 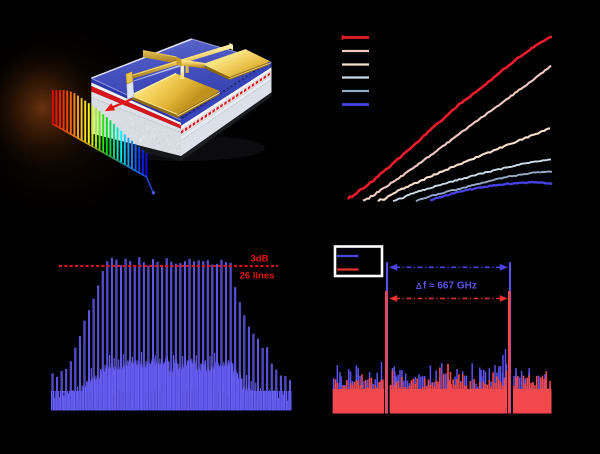 What do you see at coordinates (450, 286) in the screenshot?
I see `svg-text: f ≈ 667 GHz` at bounding box center [450, 286].